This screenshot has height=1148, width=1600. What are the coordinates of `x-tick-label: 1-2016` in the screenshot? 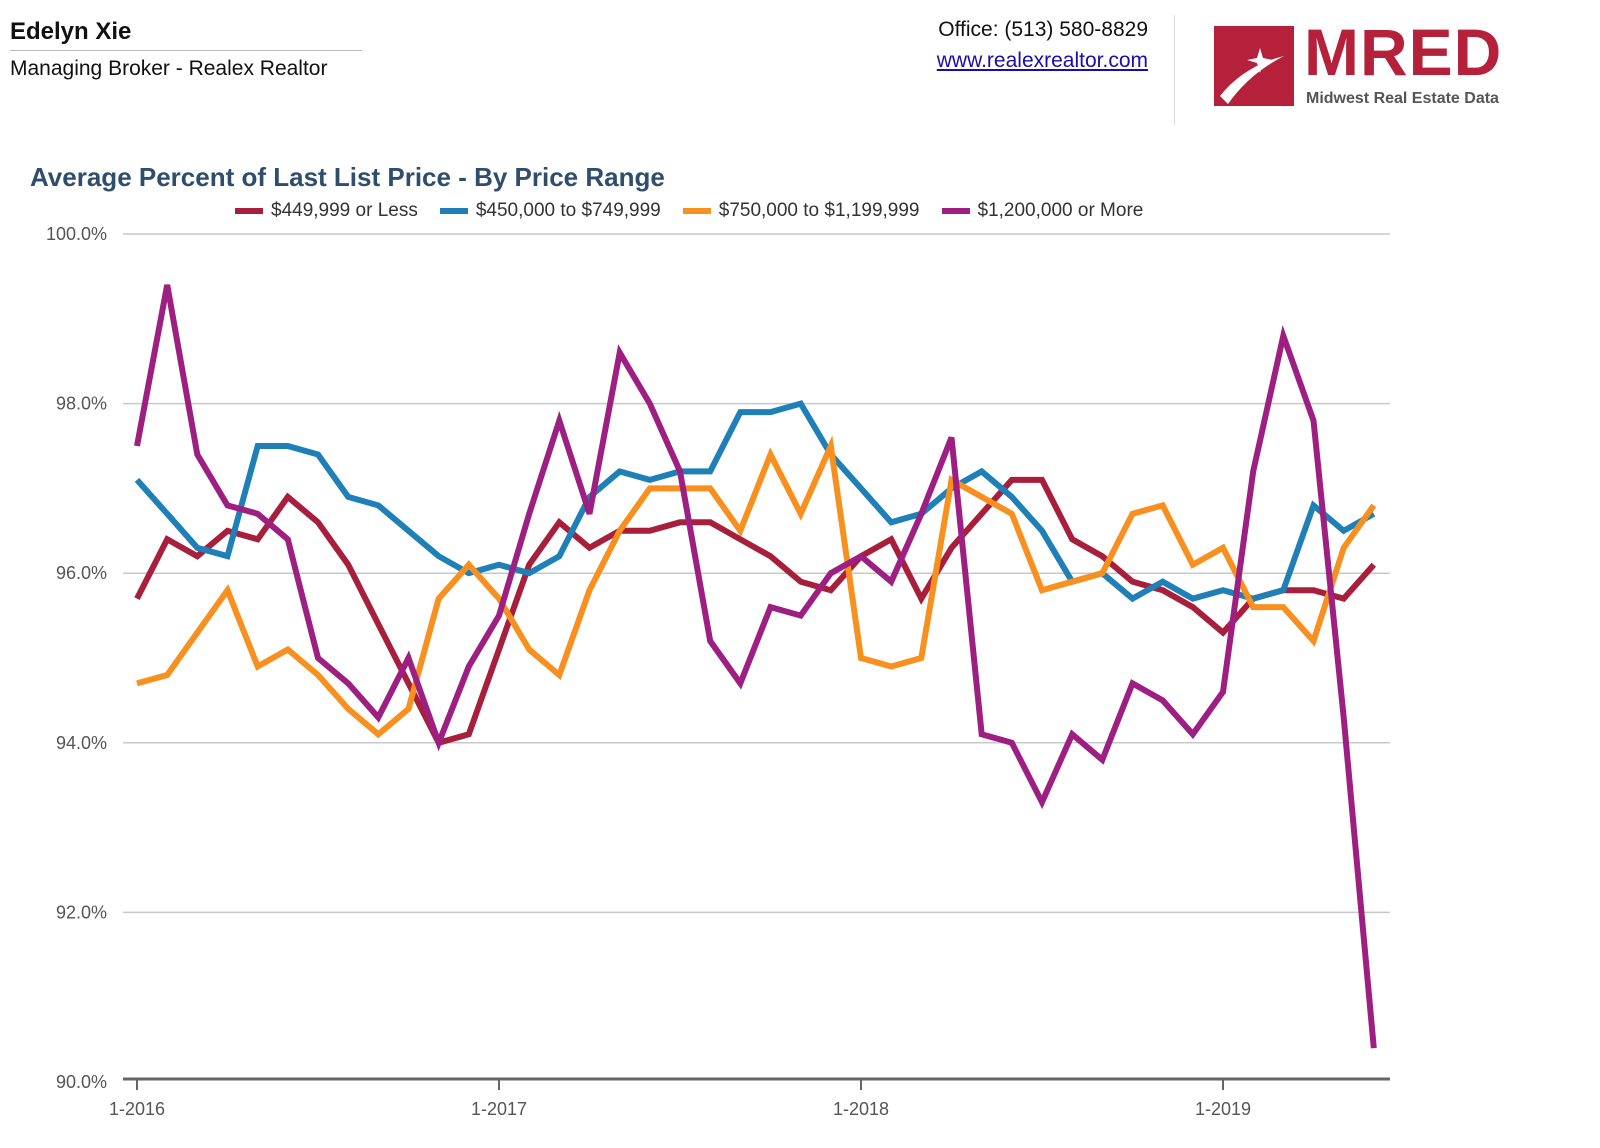 It's located at (137, 1109).